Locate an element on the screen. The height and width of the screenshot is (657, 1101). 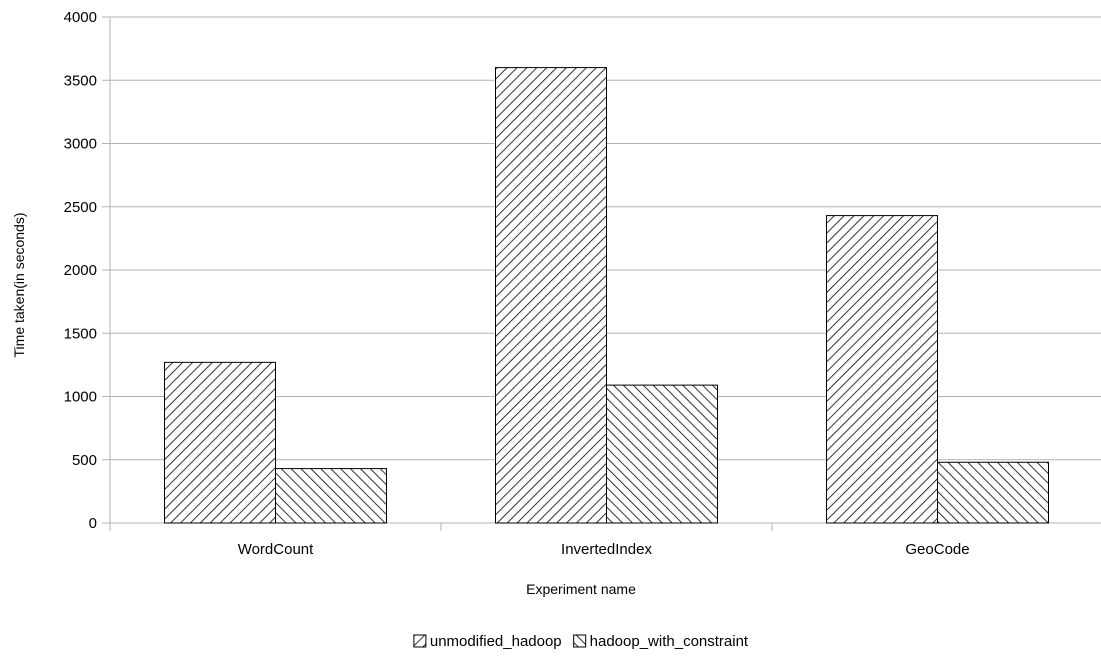
y-tick-label: 500 is located at coordinates (84, 460).